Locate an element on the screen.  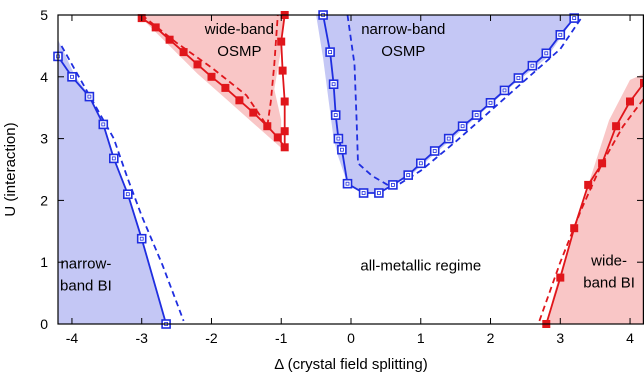
label-wide-band-osmp-line-1: OSMP is located at coordinates (239, 51).